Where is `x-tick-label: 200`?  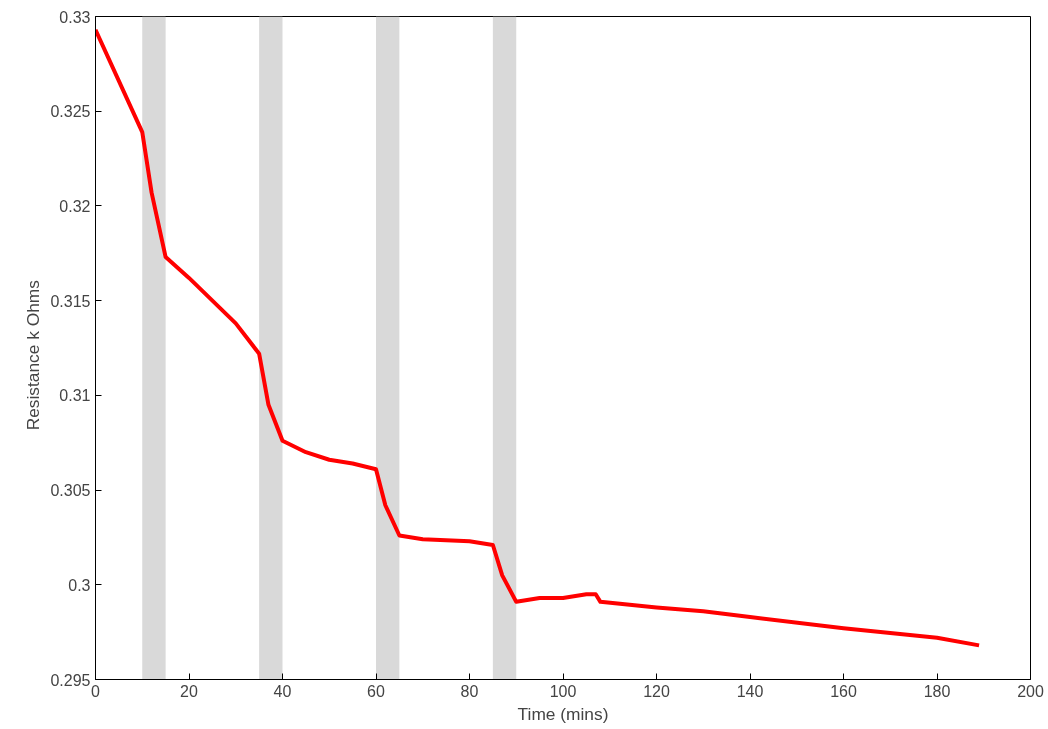
x-tick-label: 200 is located at coordinates (1030, 691).